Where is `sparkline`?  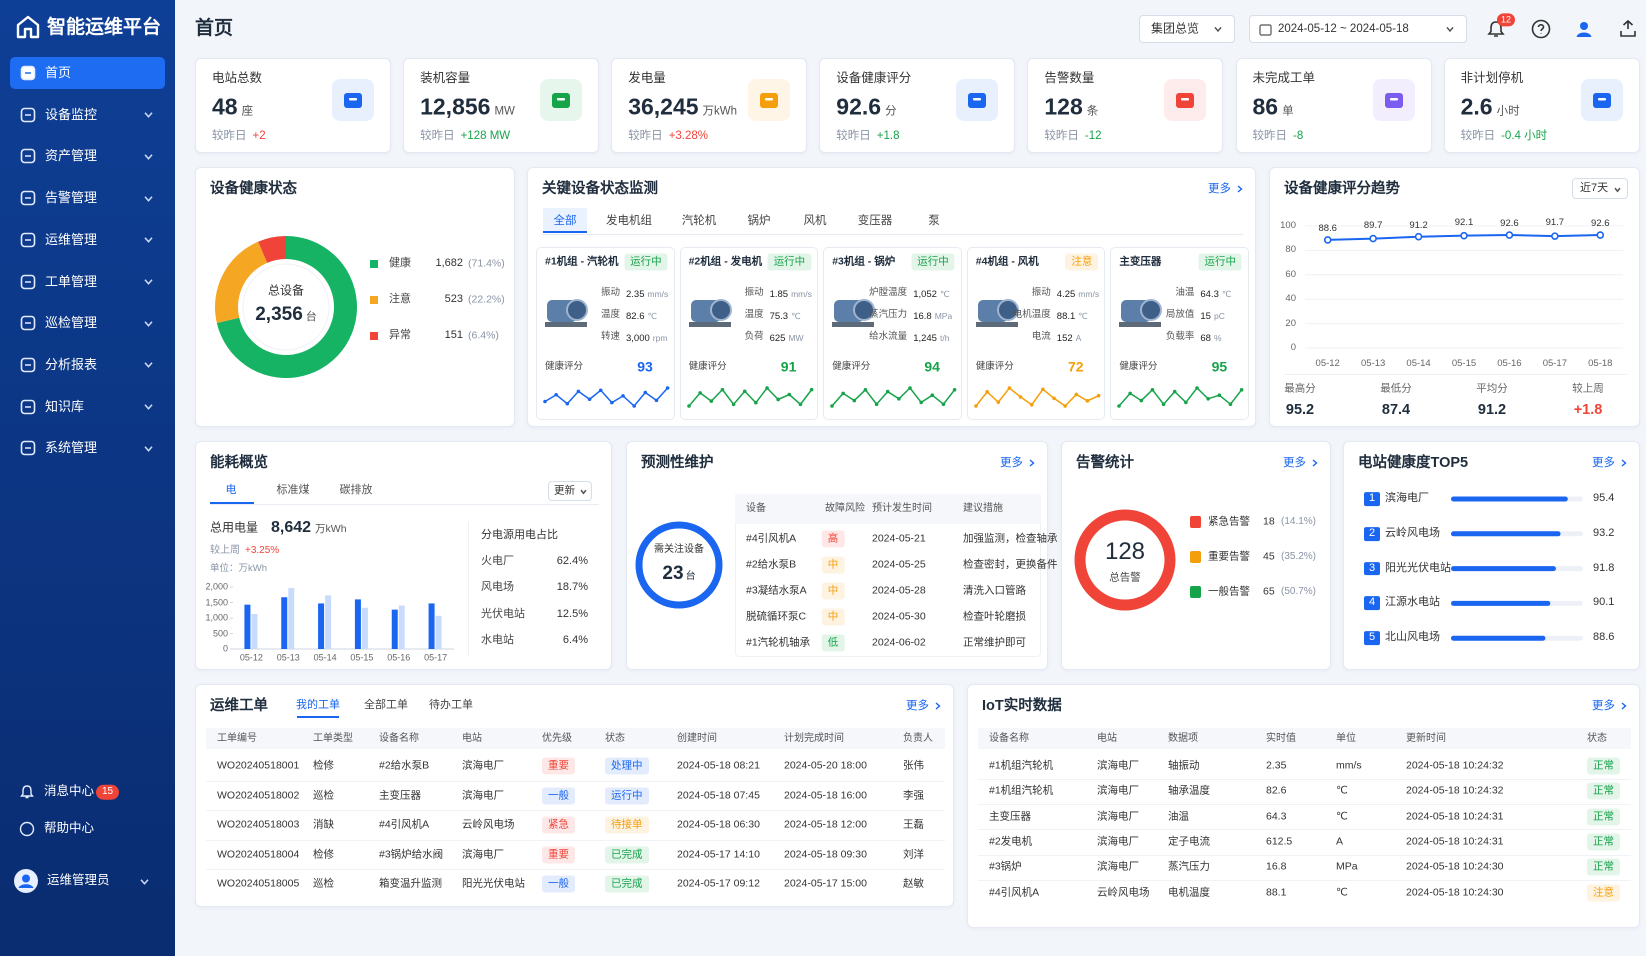
sparkline is located at coordinates (1037, 397).